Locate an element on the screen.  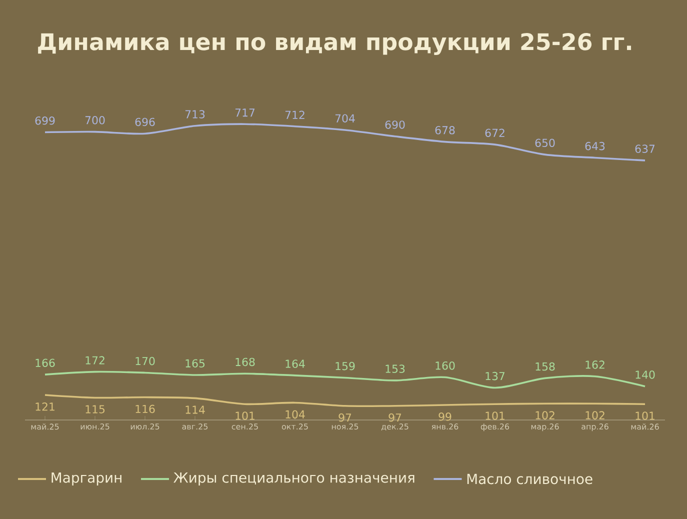
data-label: 713 is located at coordinates (195, 114).